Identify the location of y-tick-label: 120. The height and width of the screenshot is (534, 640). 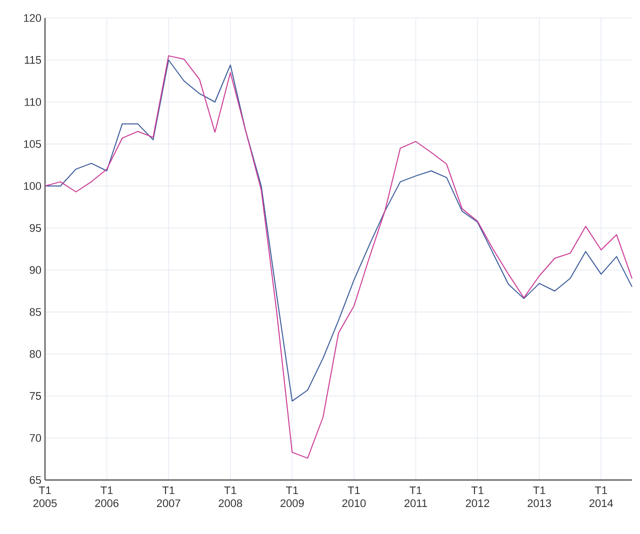
(33, 18).